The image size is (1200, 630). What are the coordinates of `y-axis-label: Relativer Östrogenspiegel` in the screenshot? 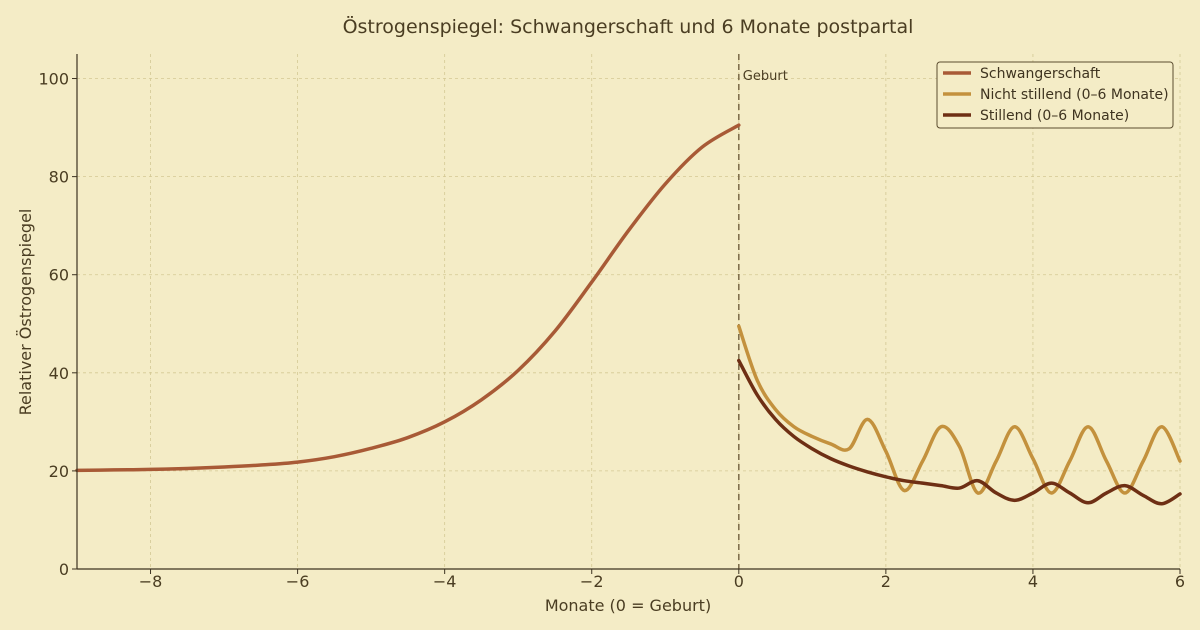 It's located at (25, 312).